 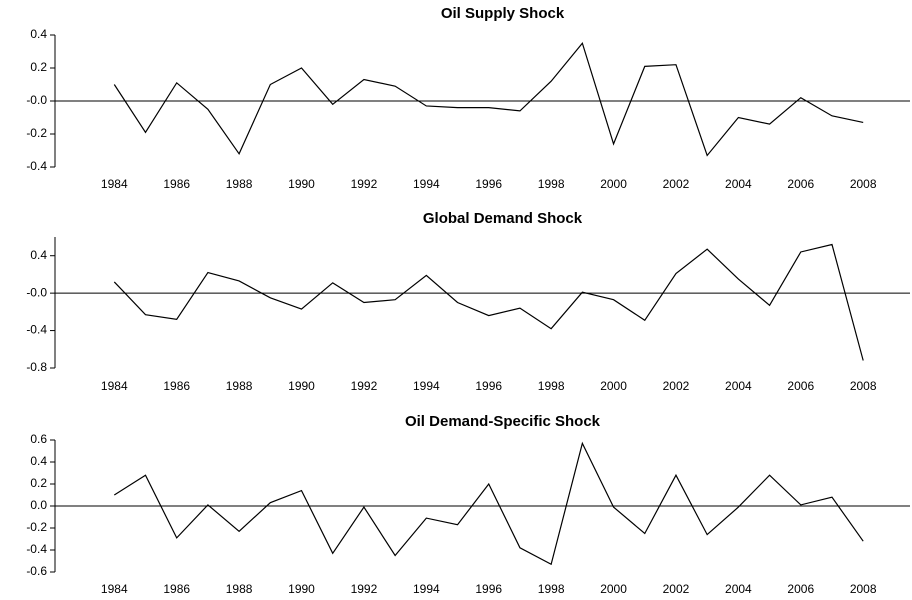 I want to click on chart-title: Oil Supply Shock, so click(x=503, y=13).